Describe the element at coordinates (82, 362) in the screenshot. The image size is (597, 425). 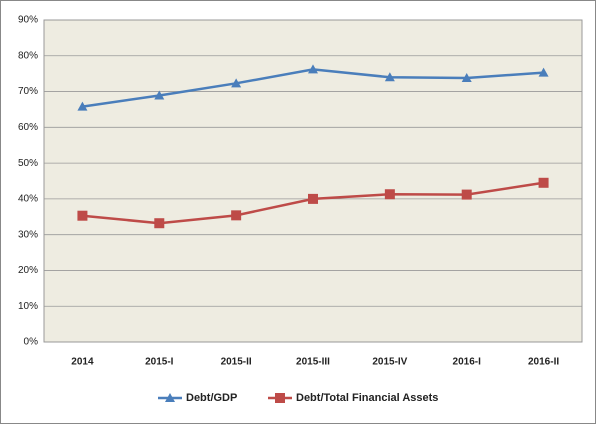
I see `x-tick-label: 2014` at that location.